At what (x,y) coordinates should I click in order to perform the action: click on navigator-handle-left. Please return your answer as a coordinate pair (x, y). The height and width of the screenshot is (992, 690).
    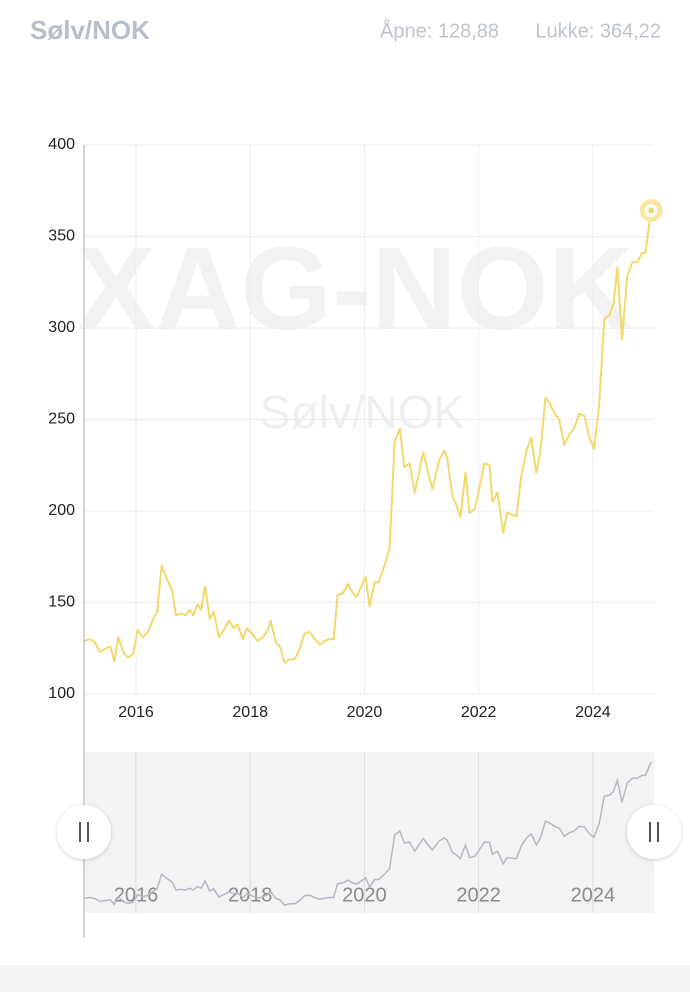
    Looking at the image, I should click on (84, 832).